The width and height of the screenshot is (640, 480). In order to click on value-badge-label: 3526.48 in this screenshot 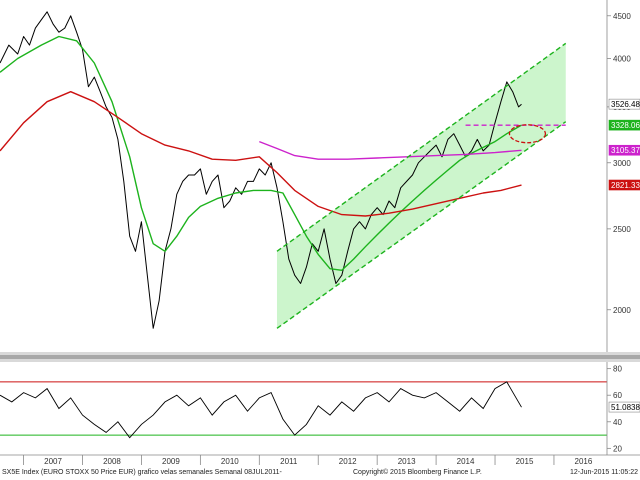, I will do `click(625, 104)`.